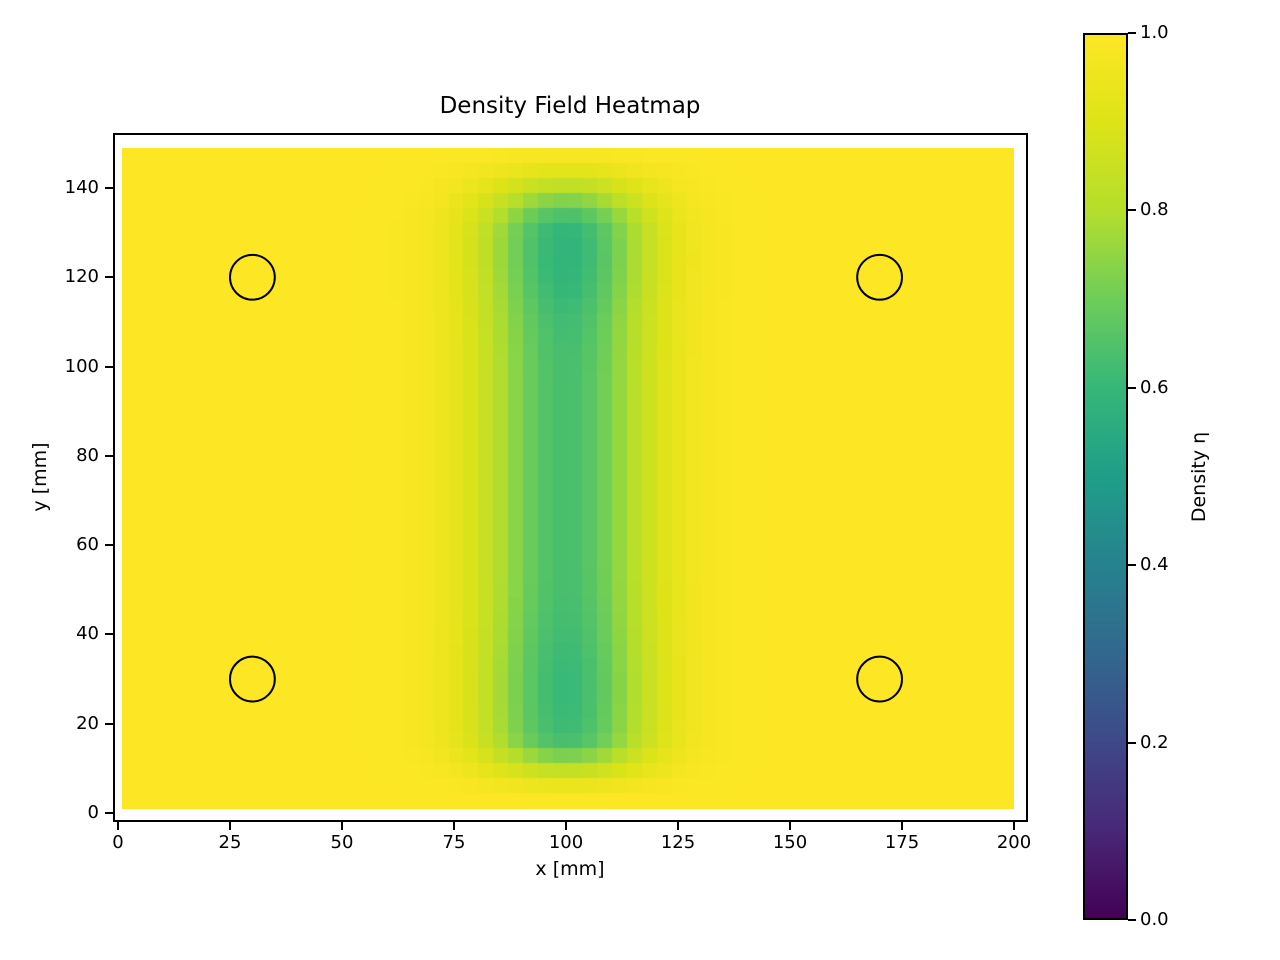 Image resolution: width=1280 pixels, height=960 pixels. What do you see at coordinates (1154, 32) in the screenshot?
I see `colorbar-tick-label: 1.0` at bounding box center [1154, 32].